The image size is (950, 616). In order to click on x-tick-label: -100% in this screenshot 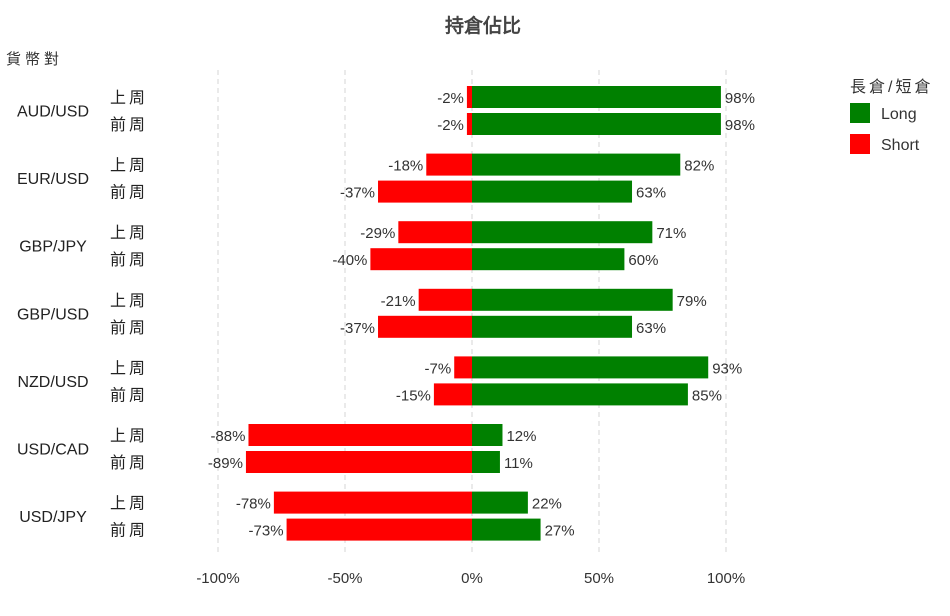, I will do `click(217, 578)`.